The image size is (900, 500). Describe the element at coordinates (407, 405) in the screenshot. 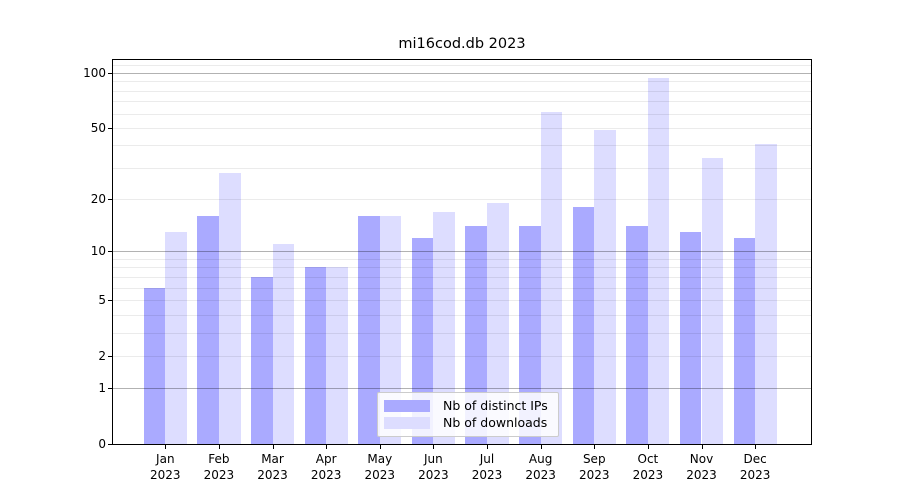

I see `legend-swatch-distinct-ips` at that location.